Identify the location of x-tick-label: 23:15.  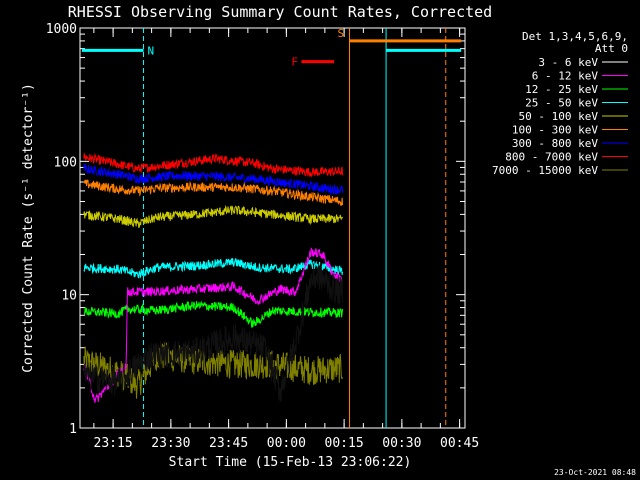
(113, 443).